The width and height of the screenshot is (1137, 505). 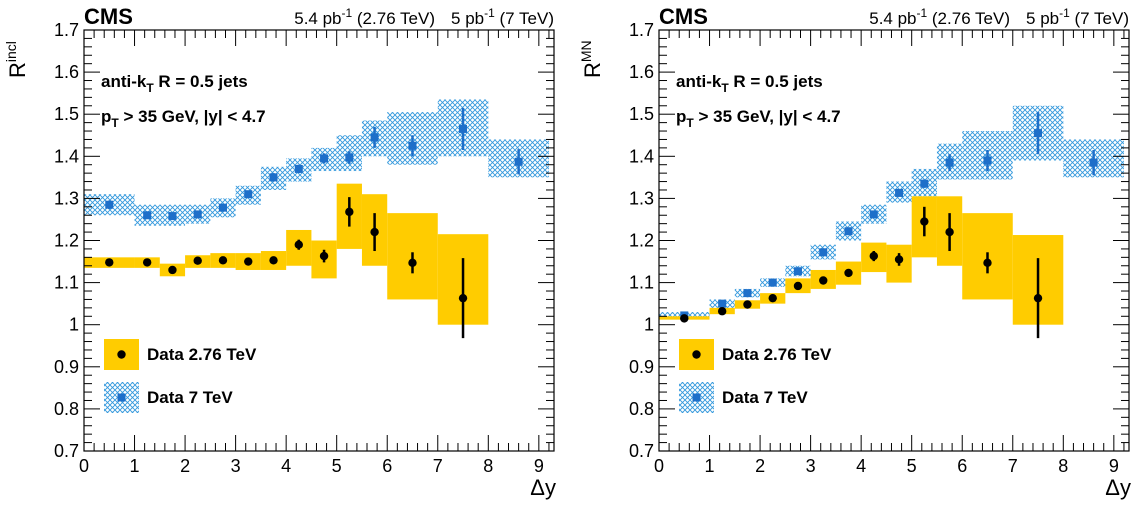 I want to click on luminosity-lumi_276: 5.4 pb, so click(x=317, y=18).